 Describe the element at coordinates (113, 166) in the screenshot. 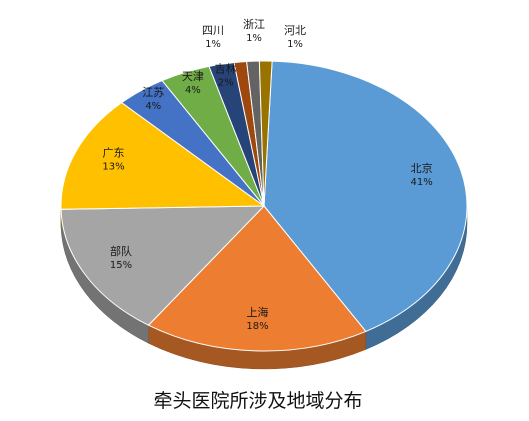

I see `slice-value-3: 13%` at that location.